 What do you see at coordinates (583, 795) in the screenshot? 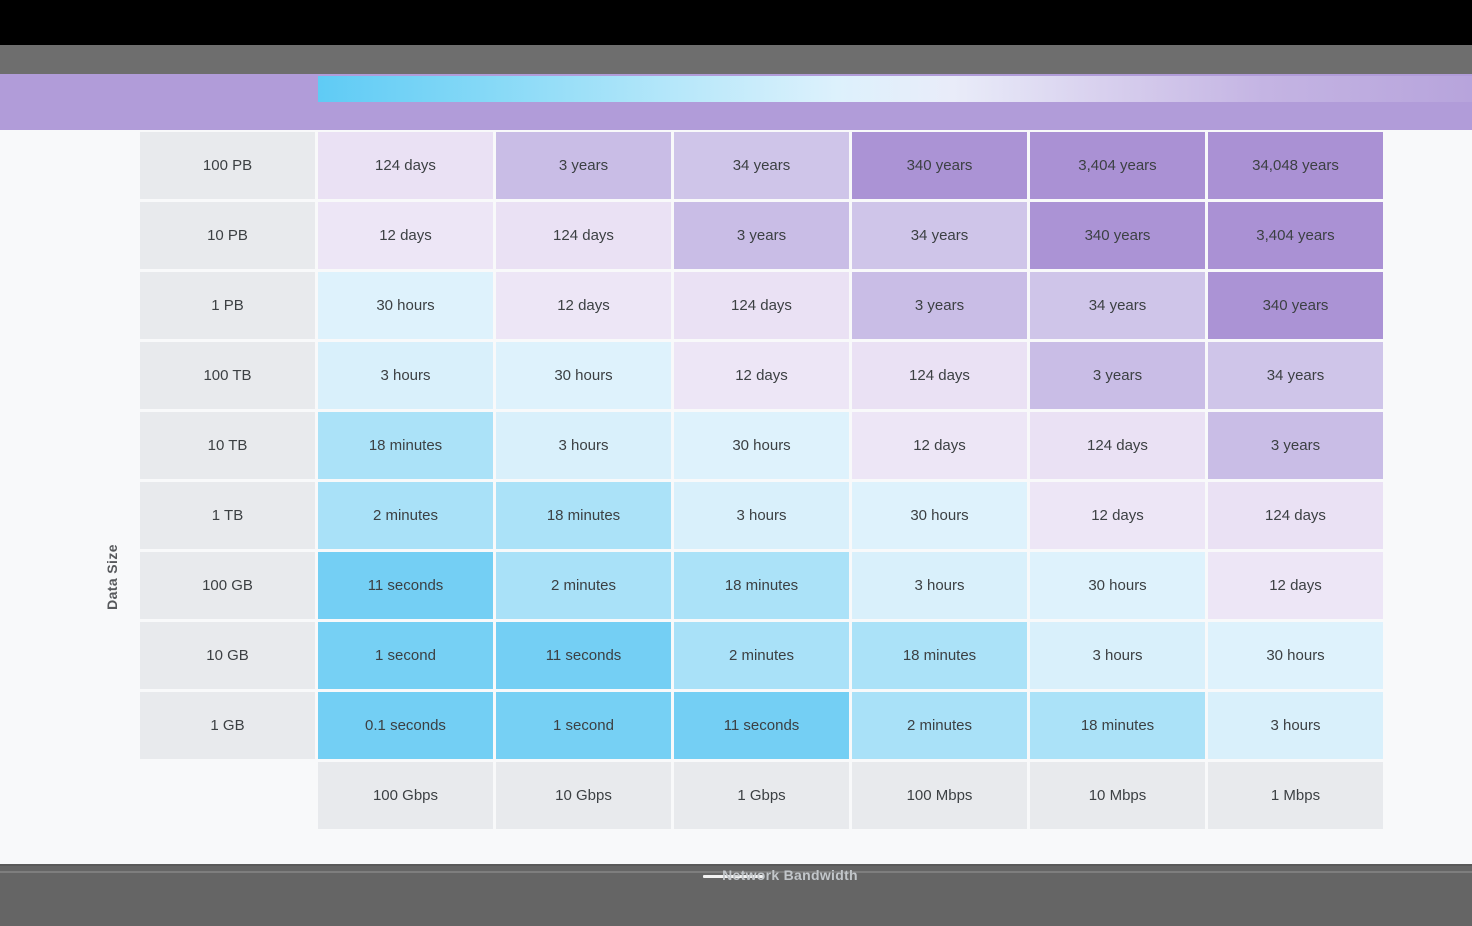
I see `column-label: 10 Gbps` at bounding box center [583, 795].